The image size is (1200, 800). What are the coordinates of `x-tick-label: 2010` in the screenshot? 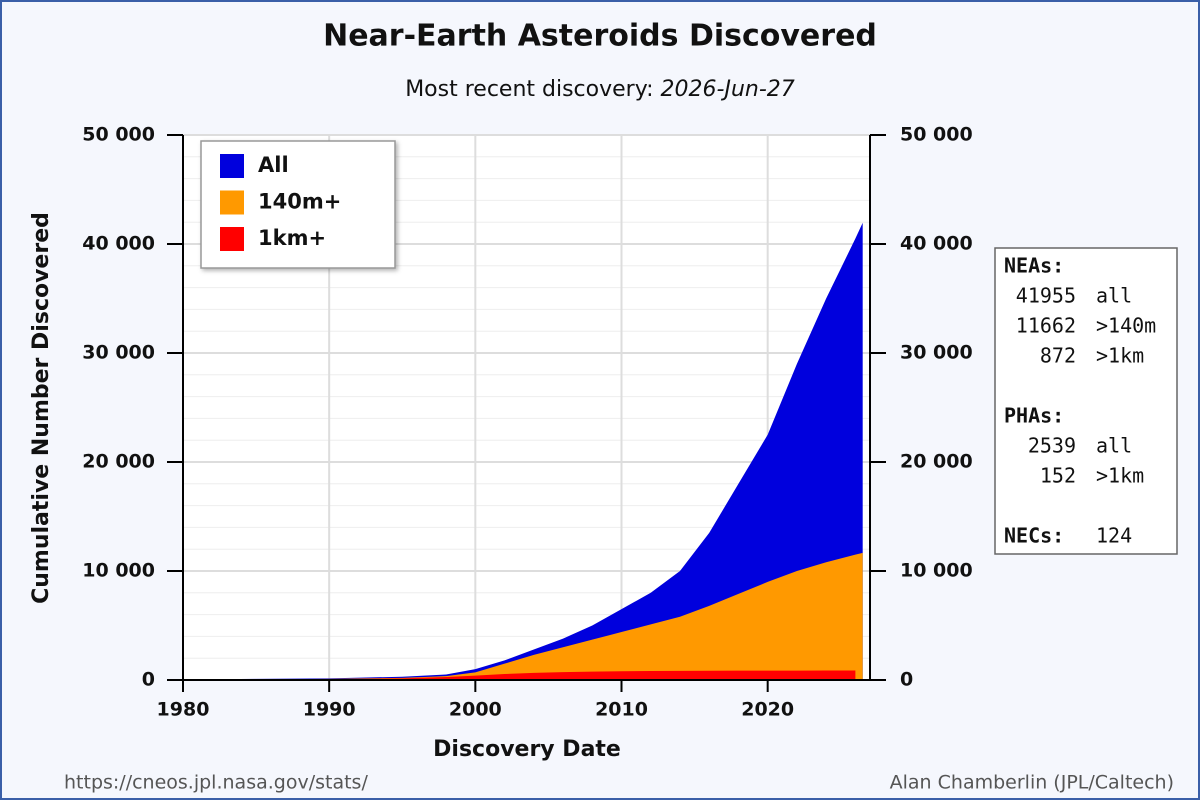 It's located at (621, 710).